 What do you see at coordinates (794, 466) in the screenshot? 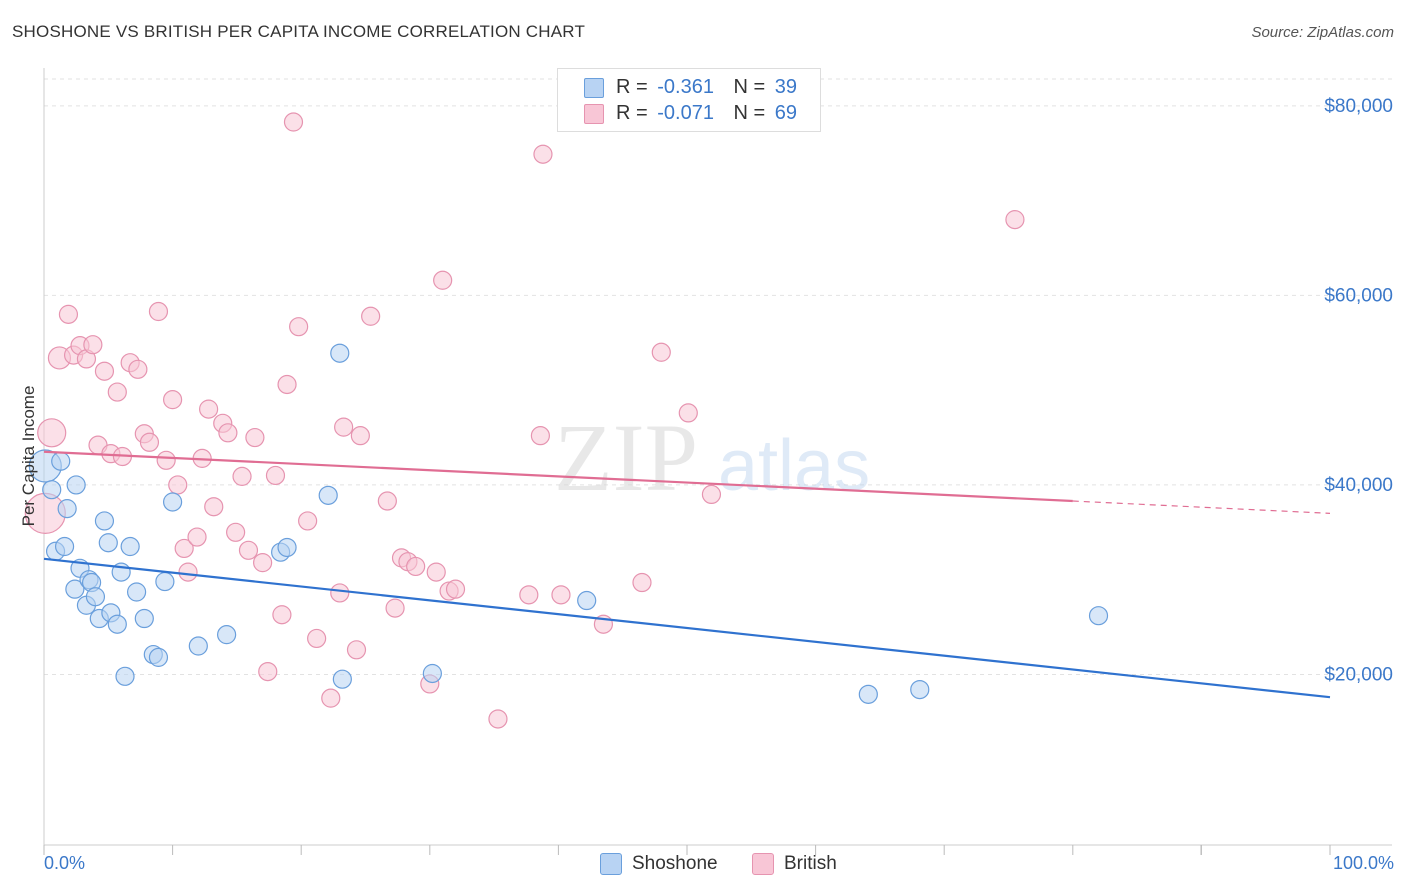
I see `watermark-atlas: atlas` at bounding box center [794, 466].